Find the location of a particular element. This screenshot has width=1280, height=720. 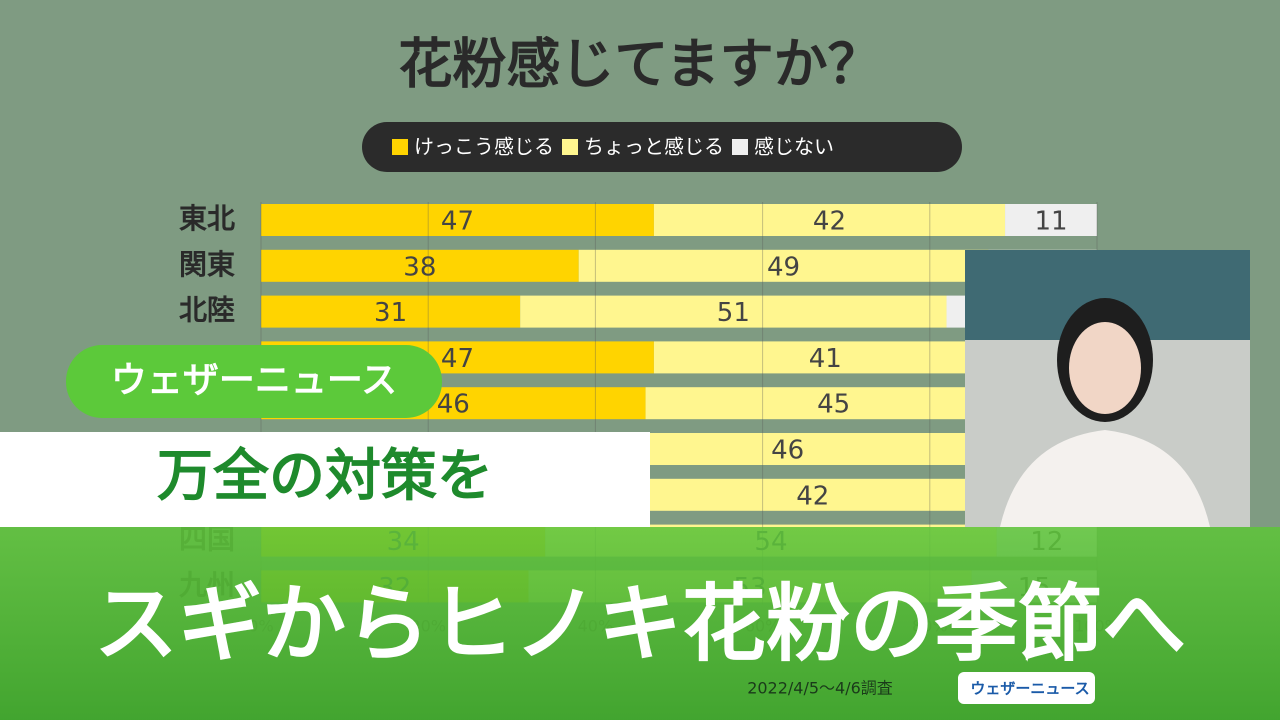

value-label: 31 is located at coordinates (390, 313).